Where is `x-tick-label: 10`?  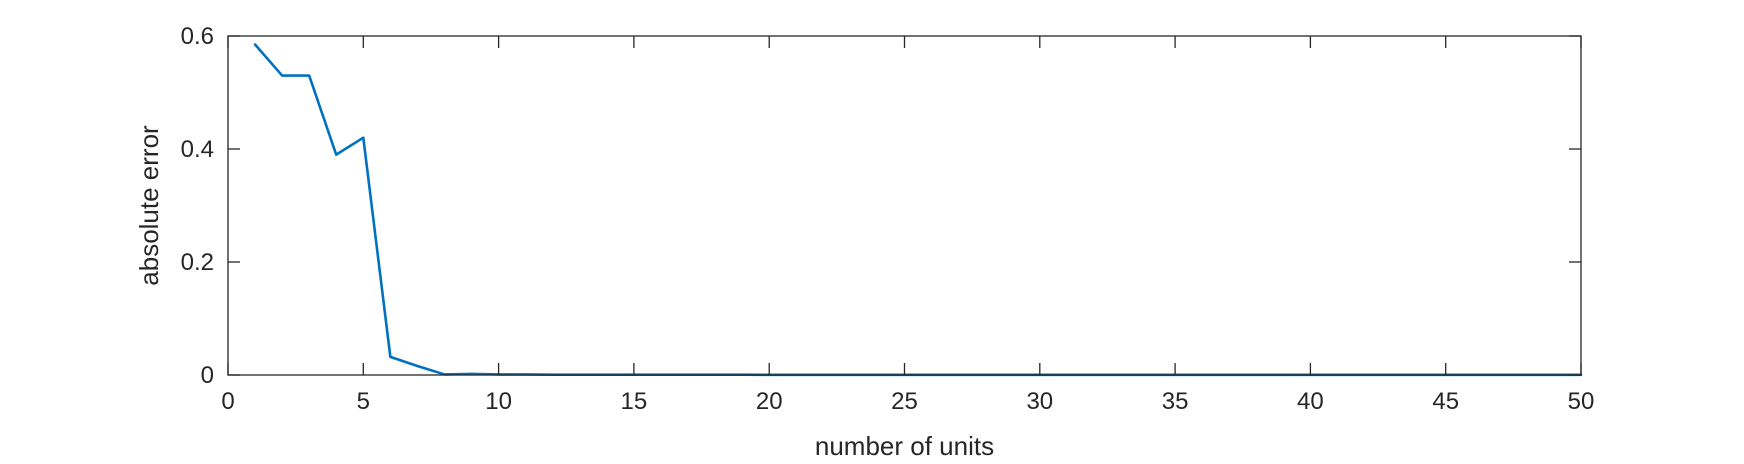 x-tick-label: 10 is located at coordinates (498, 401).